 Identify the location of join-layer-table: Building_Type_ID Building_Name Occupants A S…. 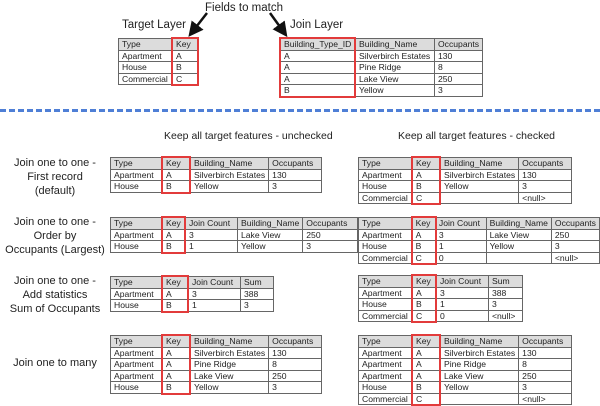
(382, 67).